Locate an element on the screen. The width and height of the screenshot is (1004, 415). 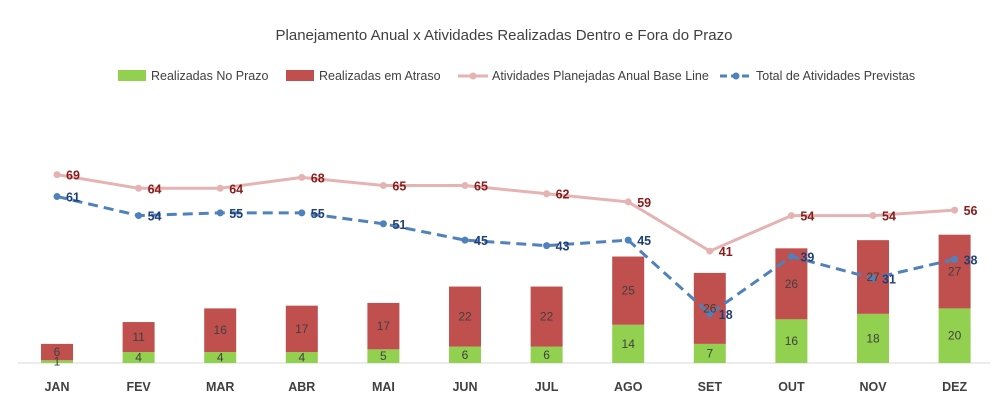
line-point-total-previstas-dez is located at coordinates (955, 259).